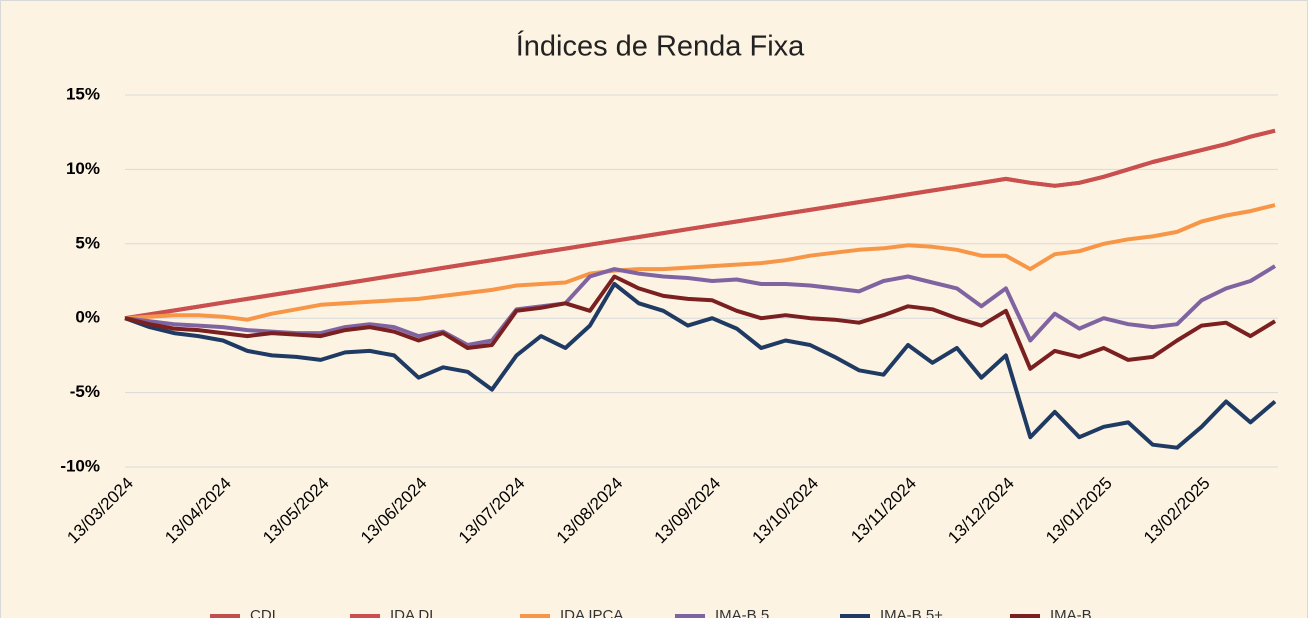  I want to click on y-tick-label: 15%, so click(83, 93).